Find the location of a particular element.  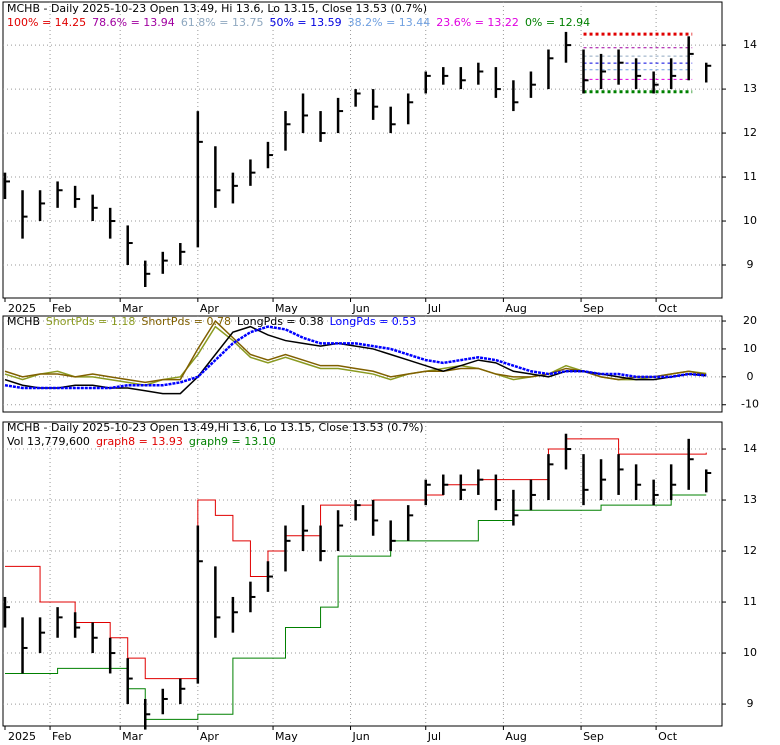

legend-entry: 78.6% = 13.94 is located at coordinates (133, 22).